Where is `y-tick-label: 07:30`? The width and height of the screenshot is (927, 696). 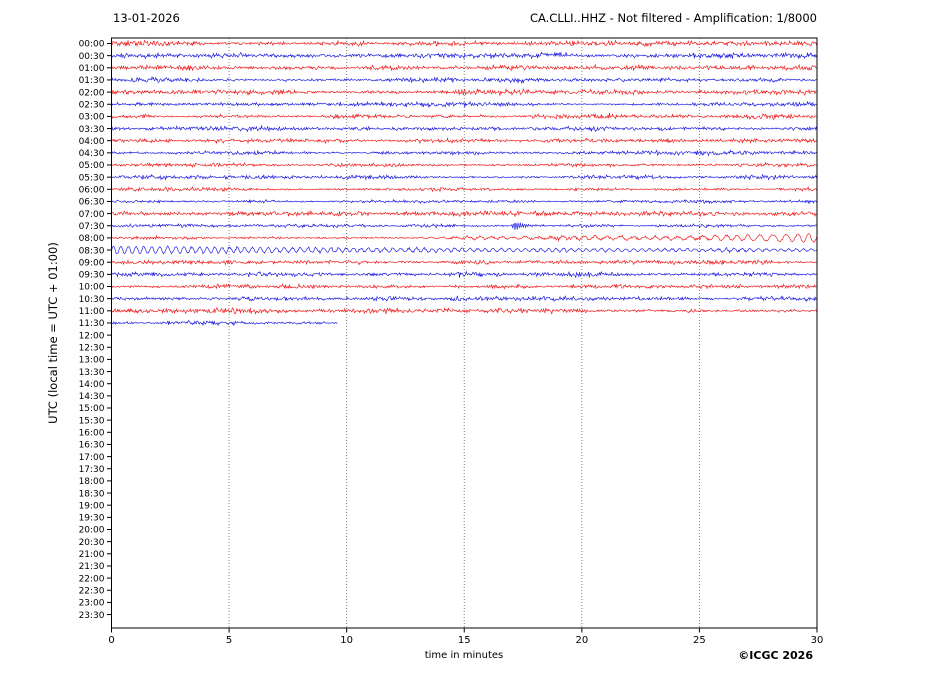
y-tick-label: 07:30 is located at coordinates (92, 227).